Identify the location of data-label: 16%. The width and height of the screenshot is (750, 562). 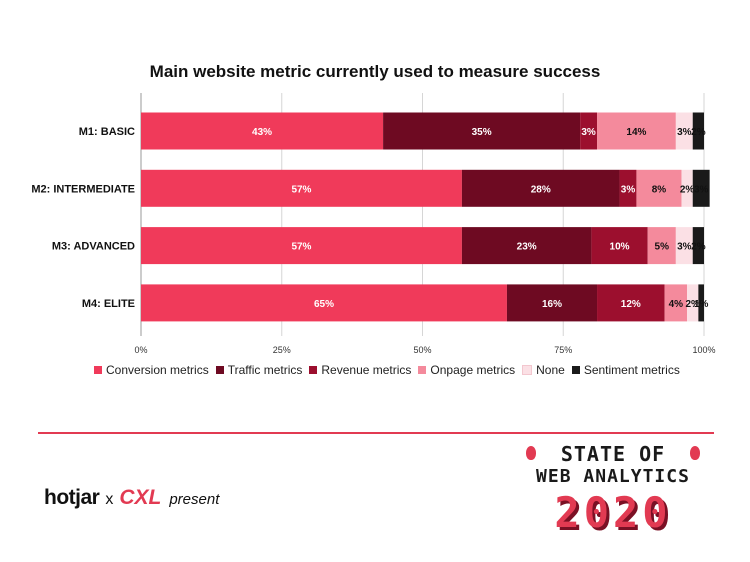
(552, 304).